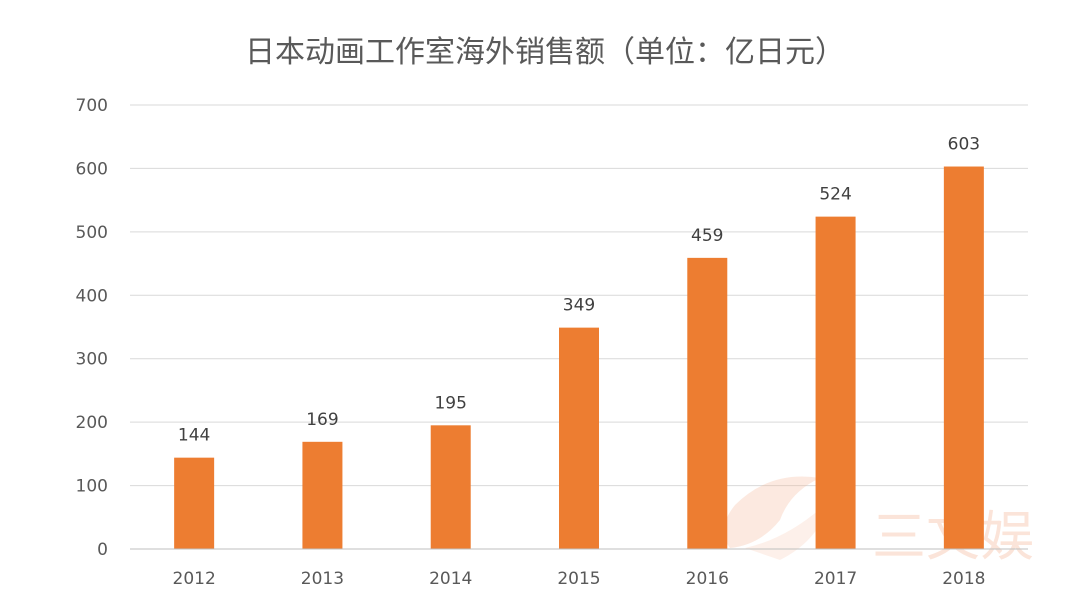 Image resolution: width=1080 pixels, height=611 pixels. I want to click on y-tick-label: 600, so click(92, 169).